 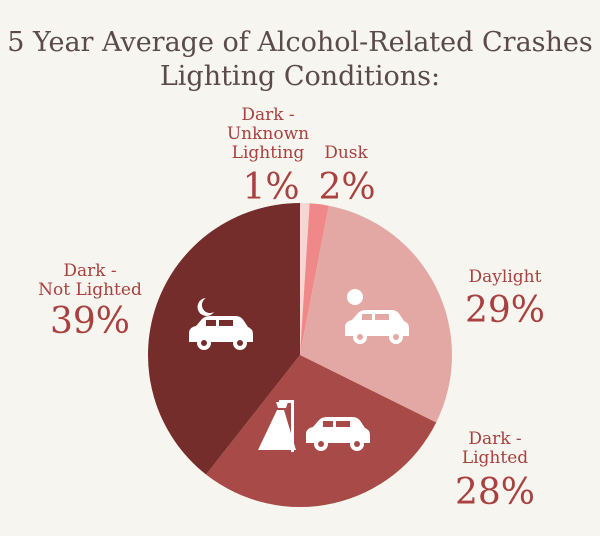 What do you see at coordinates (300, 76) in the screenshot?
I see `chart-title-line2: Lighting Conditions:` at bounding box center [300, 76].